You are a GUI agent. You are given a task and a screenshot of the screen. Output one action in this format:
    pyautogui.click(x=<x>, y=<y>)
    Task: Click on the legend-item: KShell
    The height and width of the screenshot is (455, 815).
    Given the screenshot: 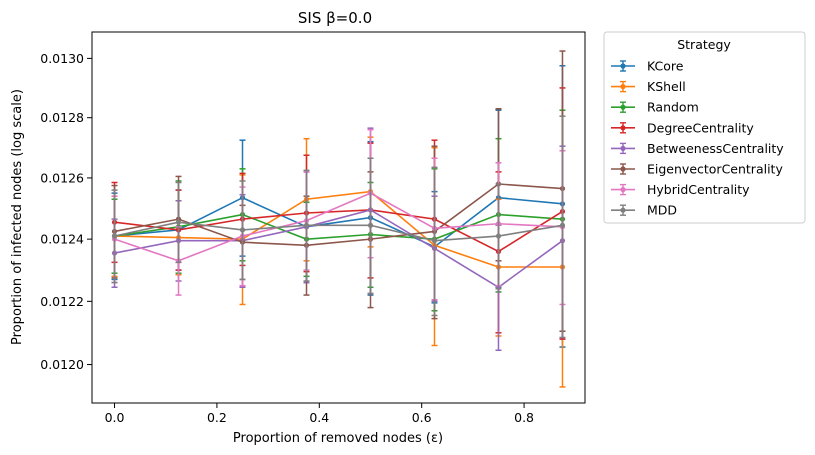 What is the action you would take?
    pyautogui.click(x=648, y=86)
    